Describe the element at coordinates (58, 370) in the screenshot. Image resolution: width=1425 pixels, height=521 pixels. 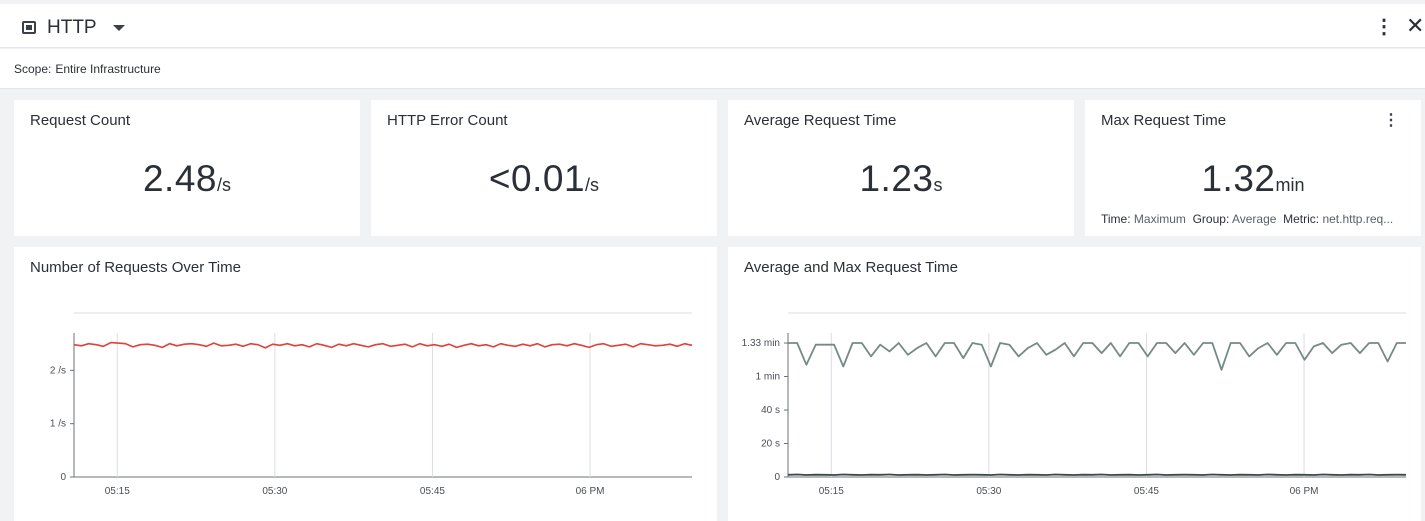
I see `y-tick-label: 2 /s` at that location.